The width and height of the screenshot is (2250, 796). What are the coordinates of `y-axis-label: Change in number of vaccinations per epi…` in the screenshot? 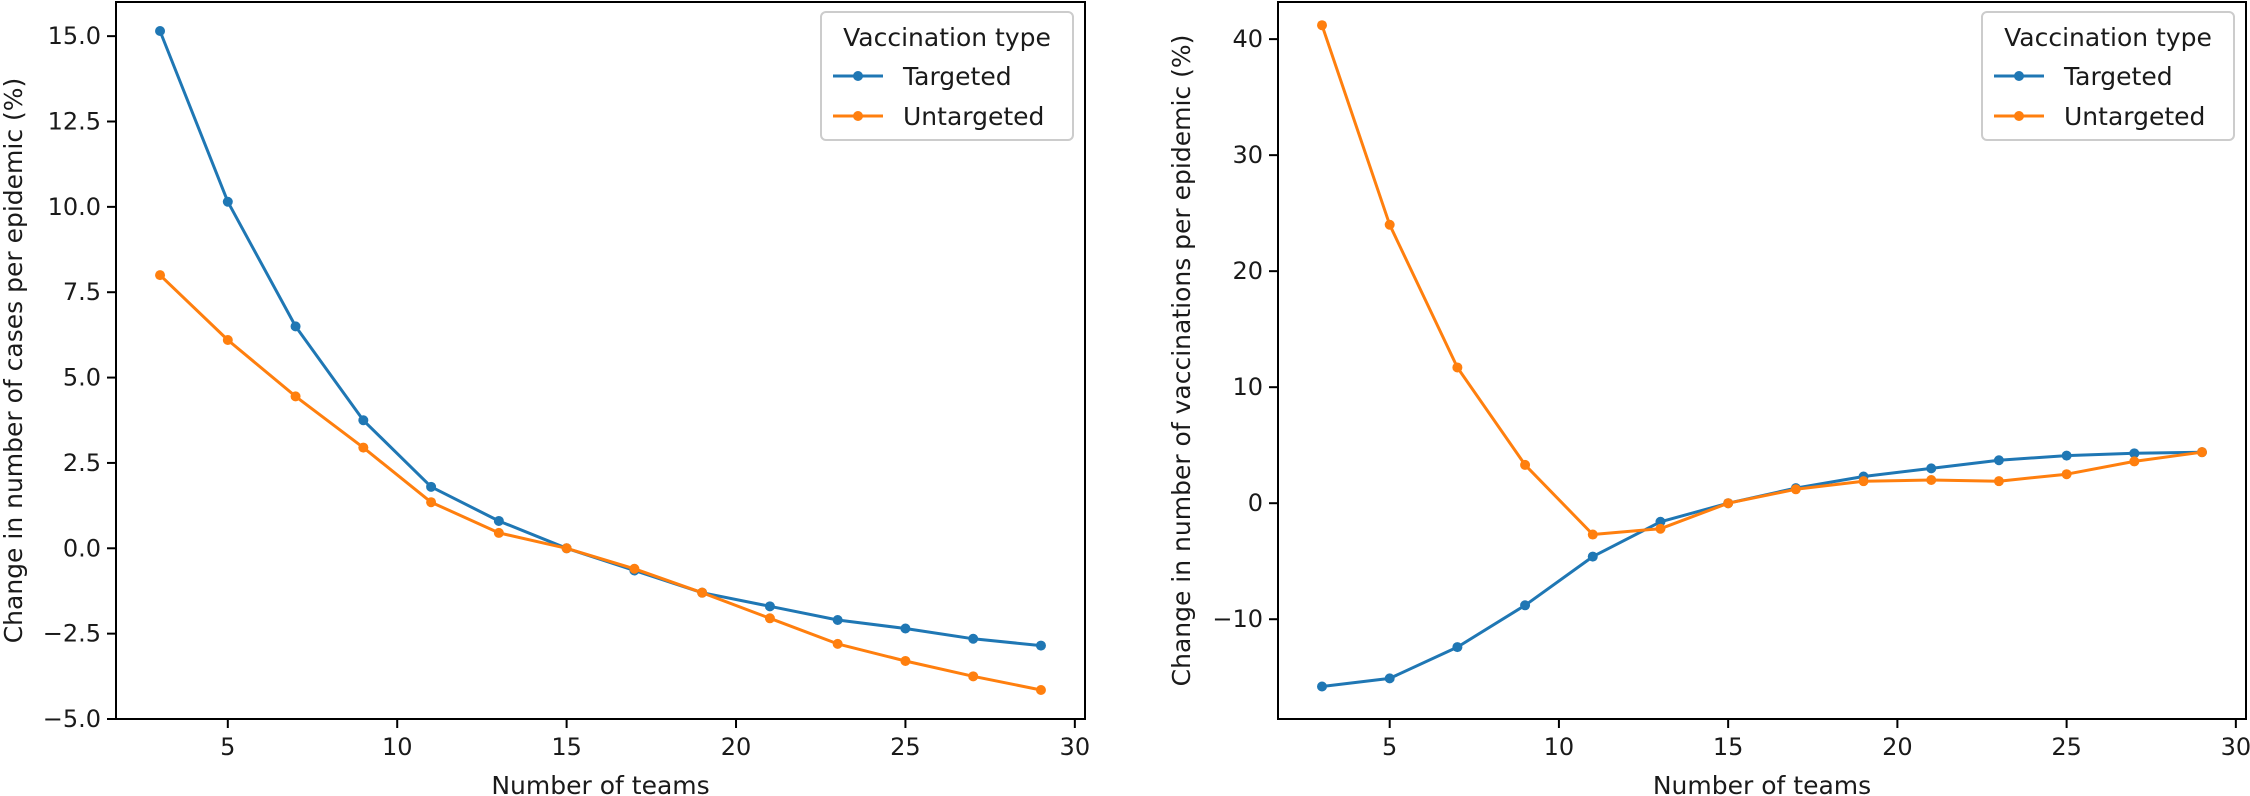 It's located at (1181, 361).